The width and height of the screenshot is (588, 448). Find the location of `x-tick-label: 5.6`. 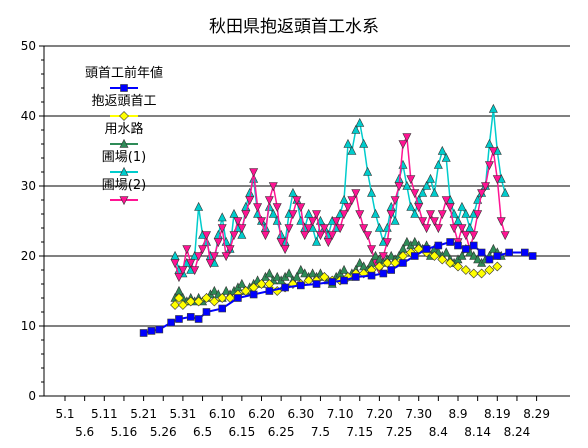

x-tick-label: 5.6 is located at coordinates (84, 432).